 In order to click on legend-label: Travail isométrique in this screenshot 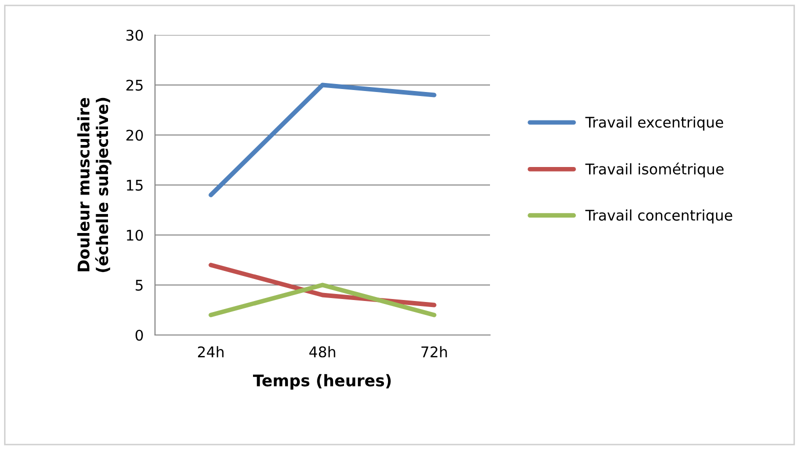, I will do `click(654, 170)`.